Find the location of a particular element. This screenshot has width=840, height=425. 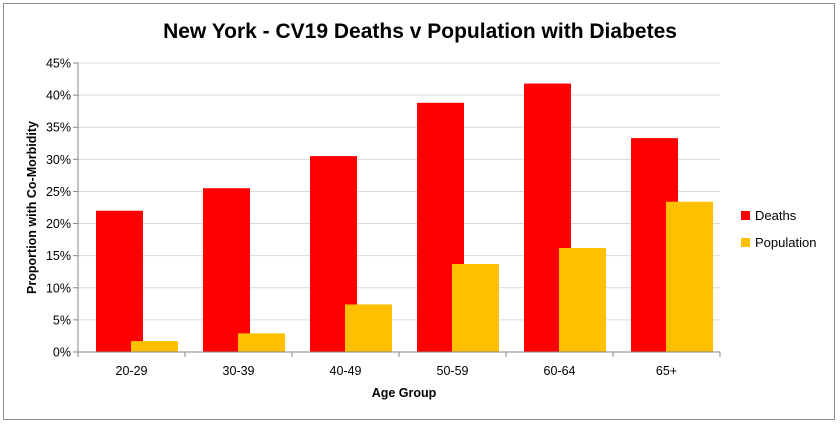

x-tick-label: 60-64 is located at coordinates (560, 371).